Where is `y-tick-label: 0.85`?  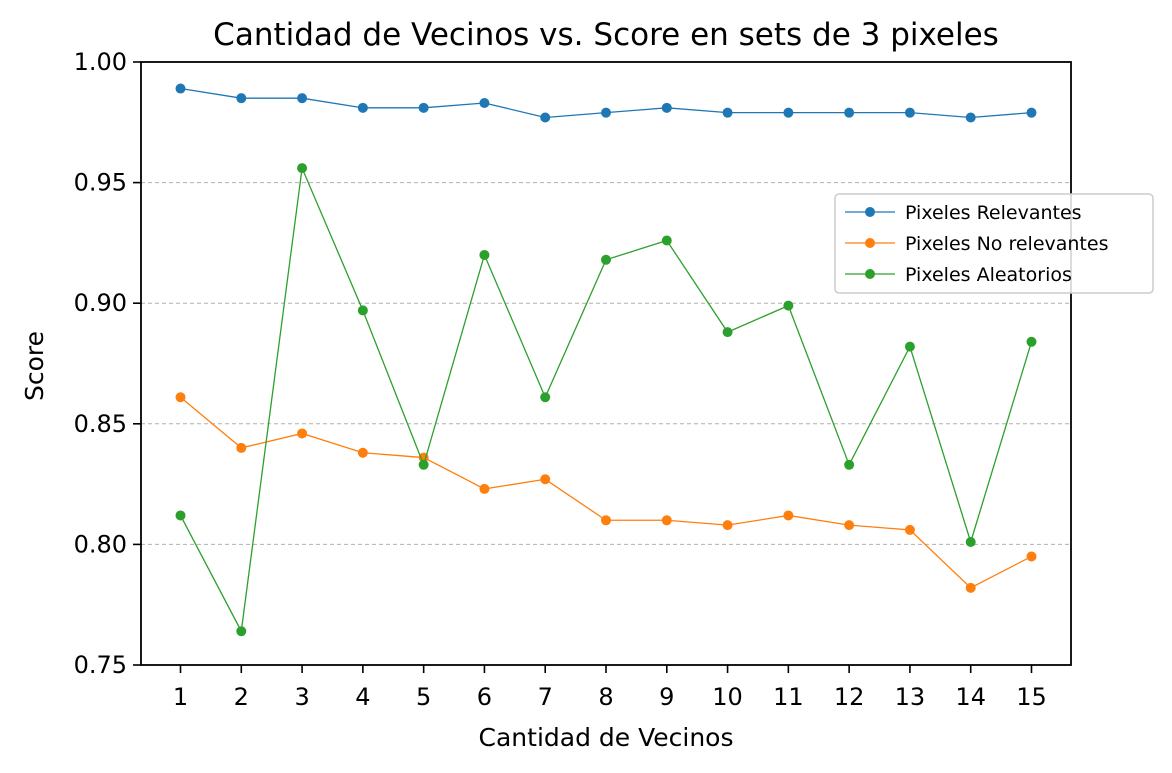
y-tick-label: 0.85 is located at coordinates (100, 424).